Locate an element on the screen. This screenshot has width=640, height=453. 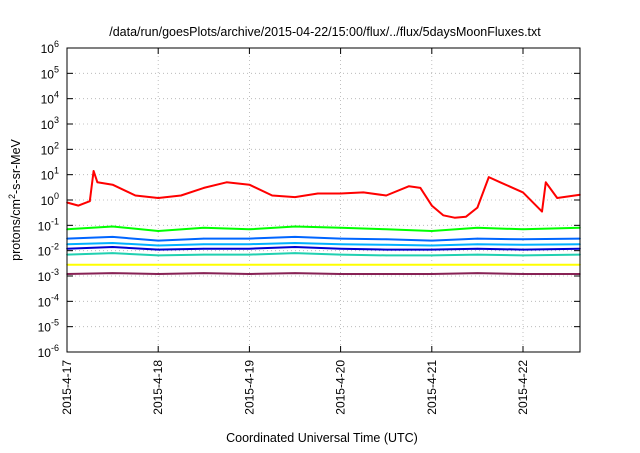
y-axis-title: protons/cm2-s-sr-MeV is located at coordinates (15, 199).